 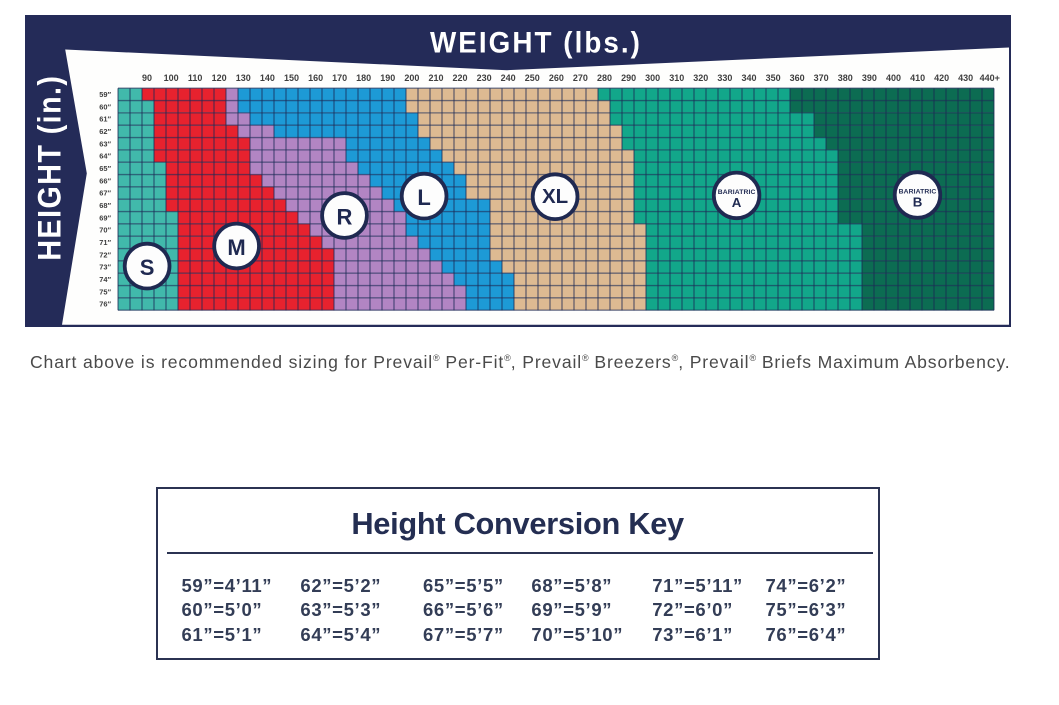 I want to click on svg-text: 200, so click(x=411, y=78).